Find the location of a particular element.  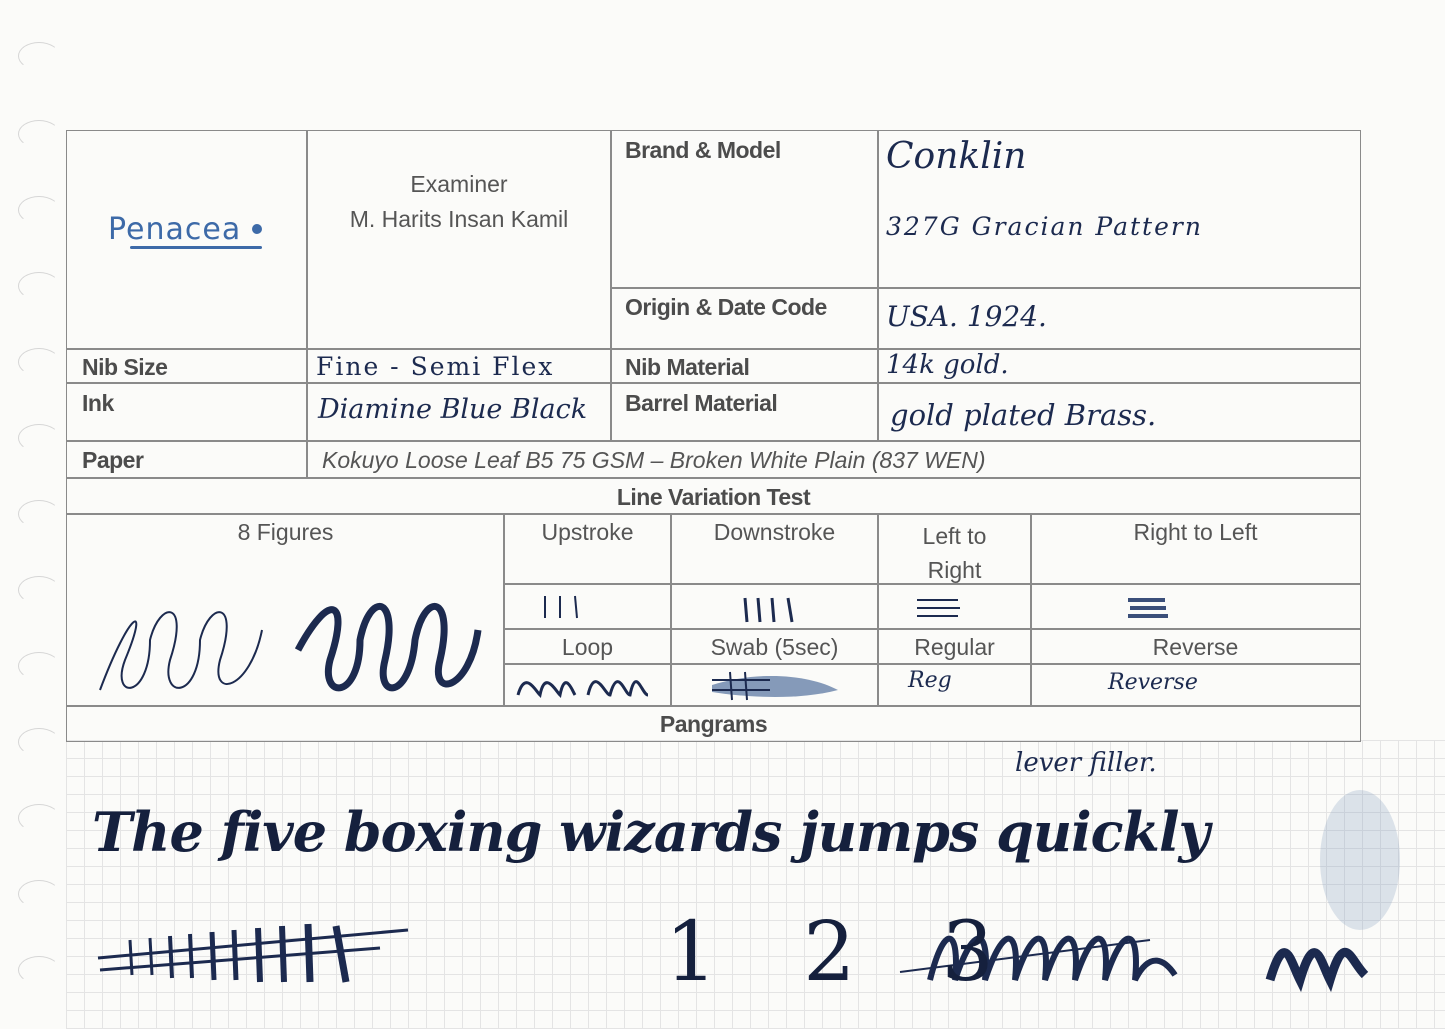

origin-label-cell is located at coordinates (744, 318).